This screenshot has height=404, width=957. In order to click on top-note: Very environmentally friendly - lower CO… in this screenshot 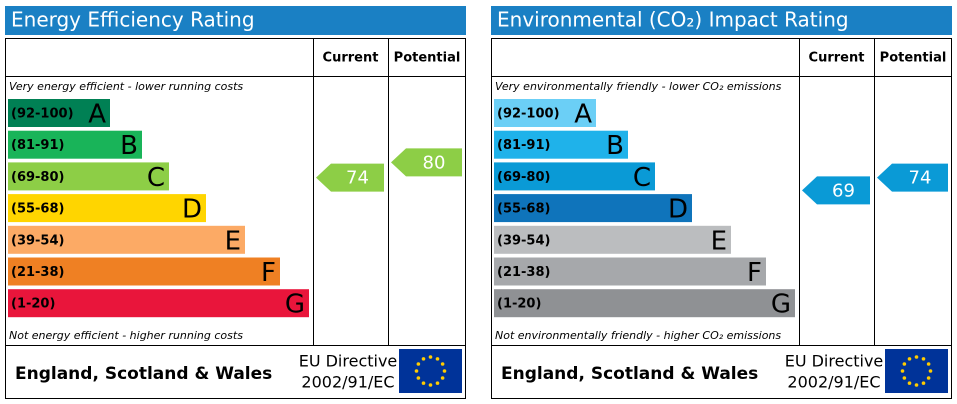, I will do `click(638, 86)`.